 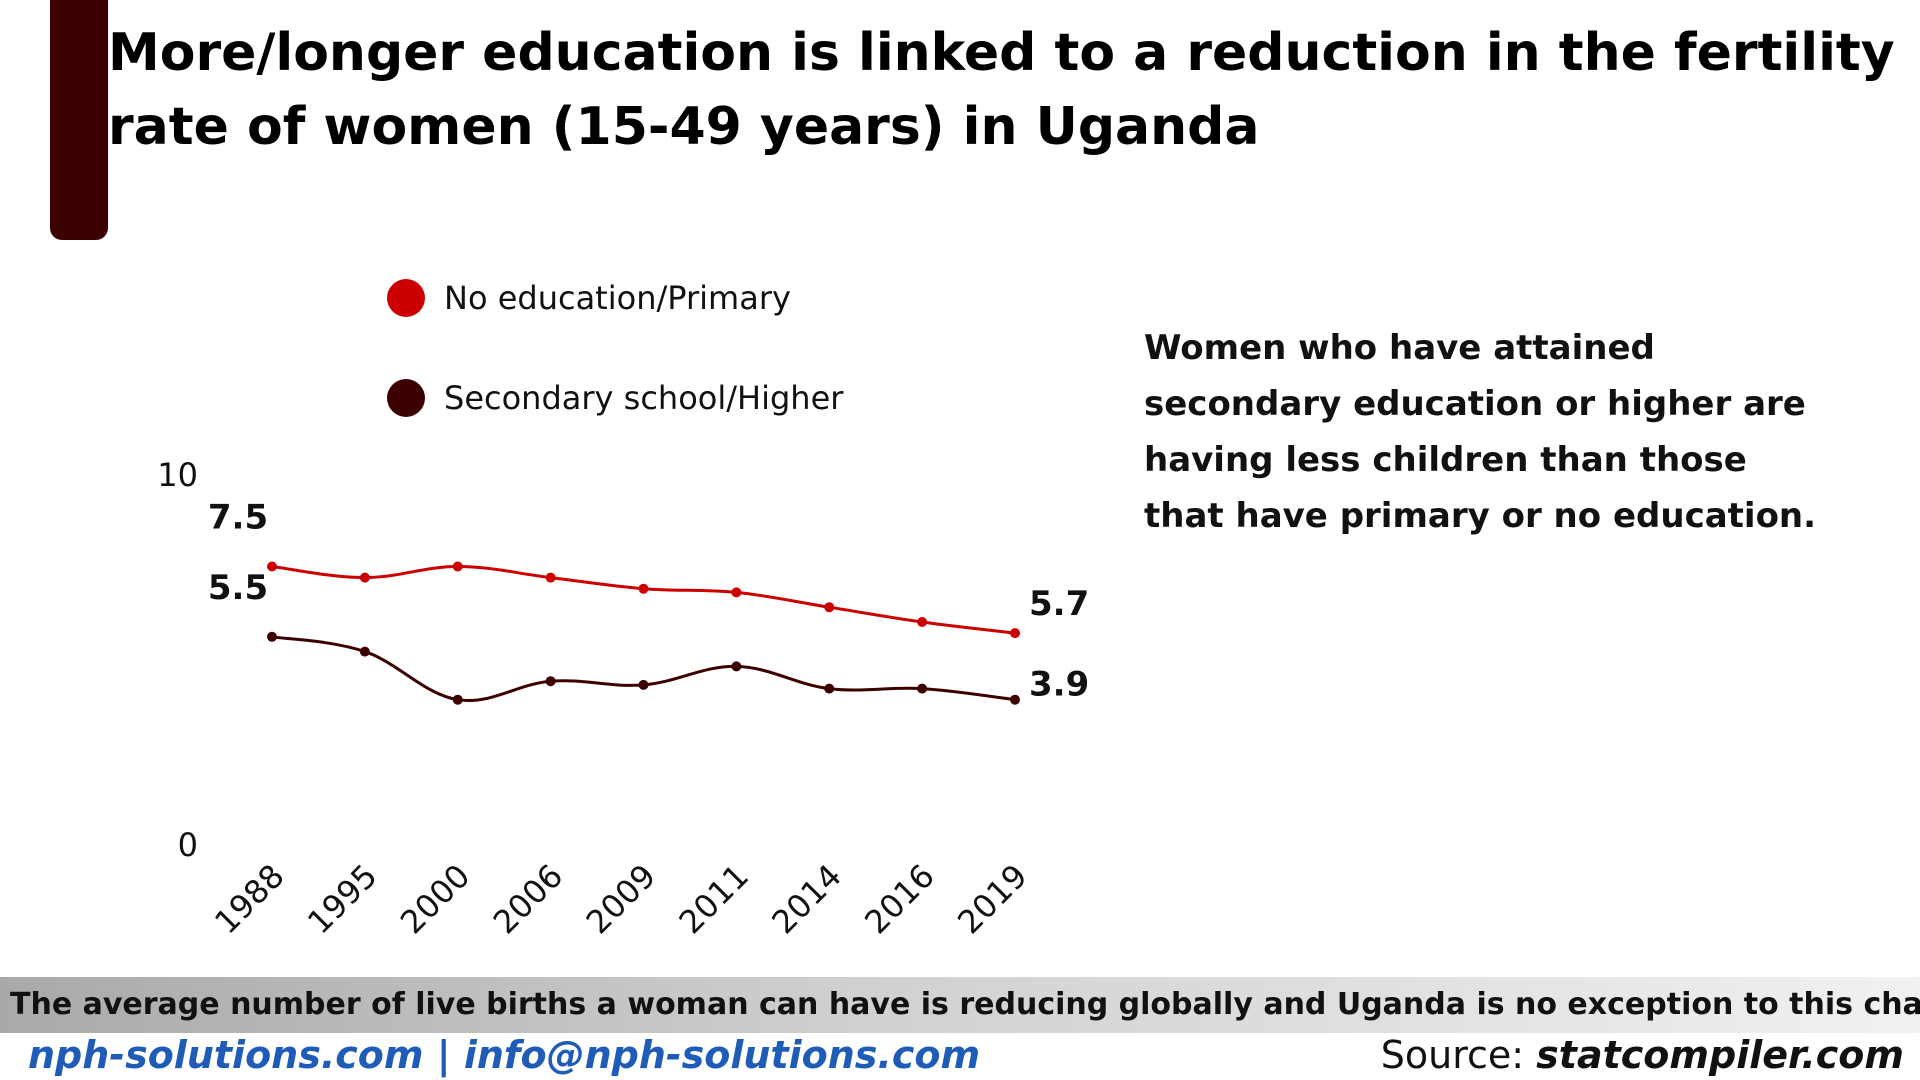 I want to click on chart-series, so click(x=643, y=633).